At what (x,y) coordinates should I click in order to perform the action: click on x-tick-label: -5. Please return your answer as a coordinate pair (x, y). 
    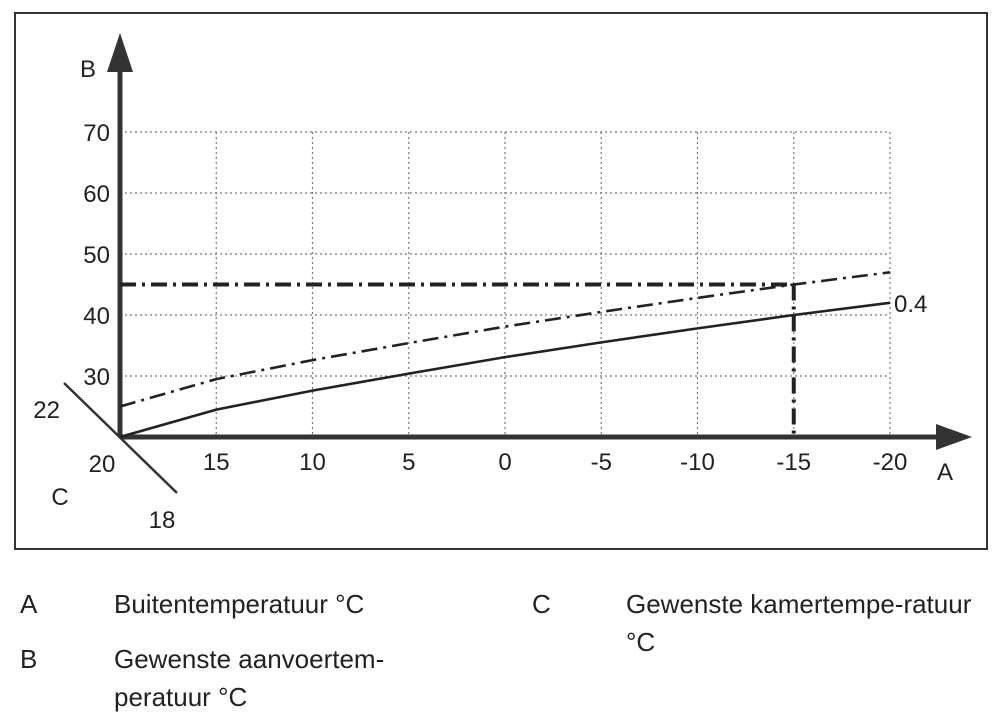
    Looking at the image, I should click on (601, 462).